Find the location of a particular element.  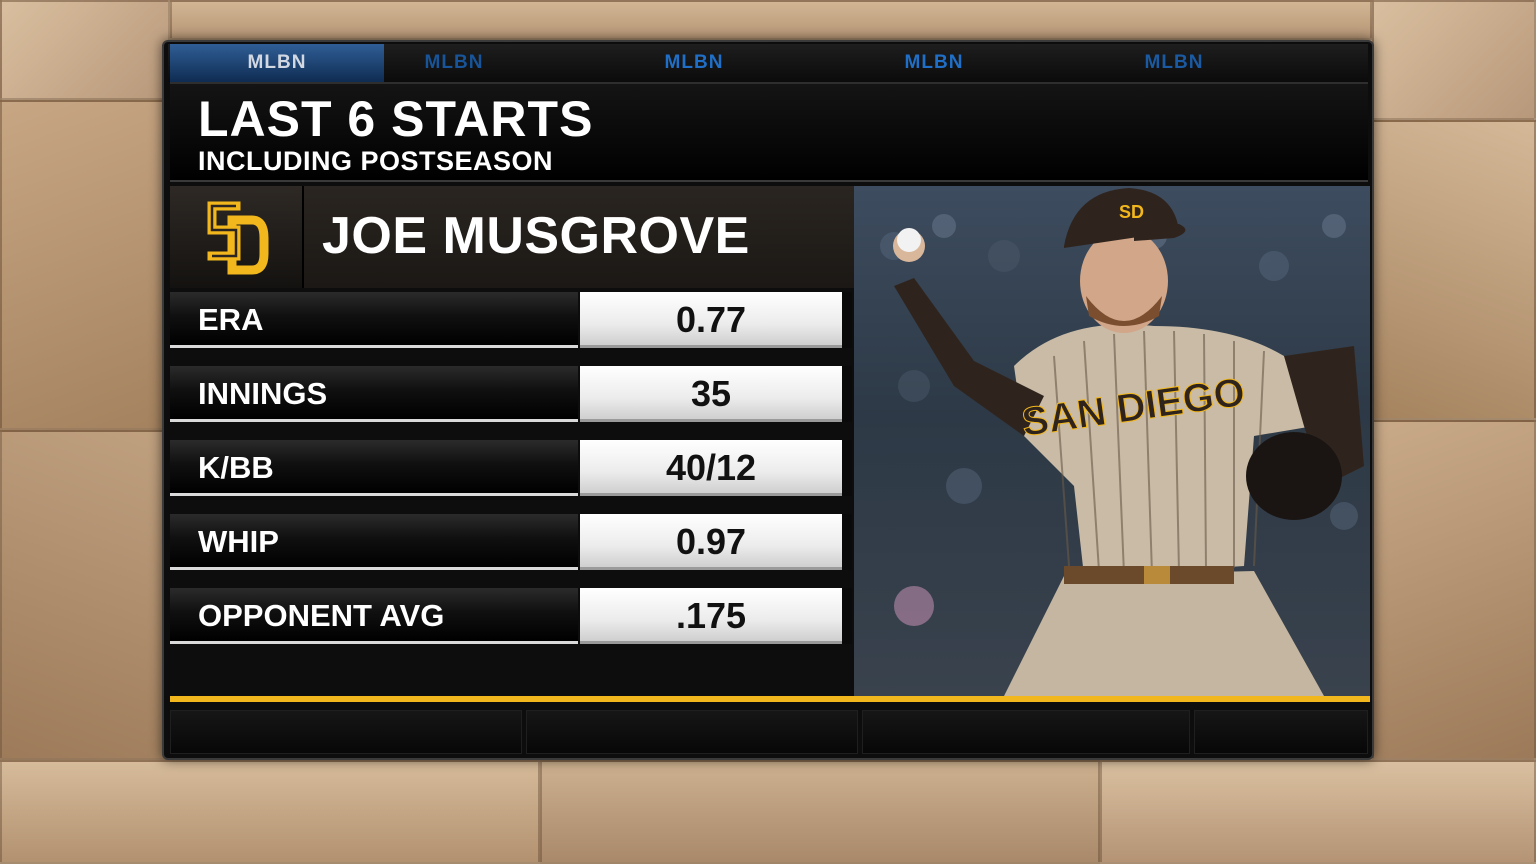

stat-label: ERA is located at coordinates (374, 320).